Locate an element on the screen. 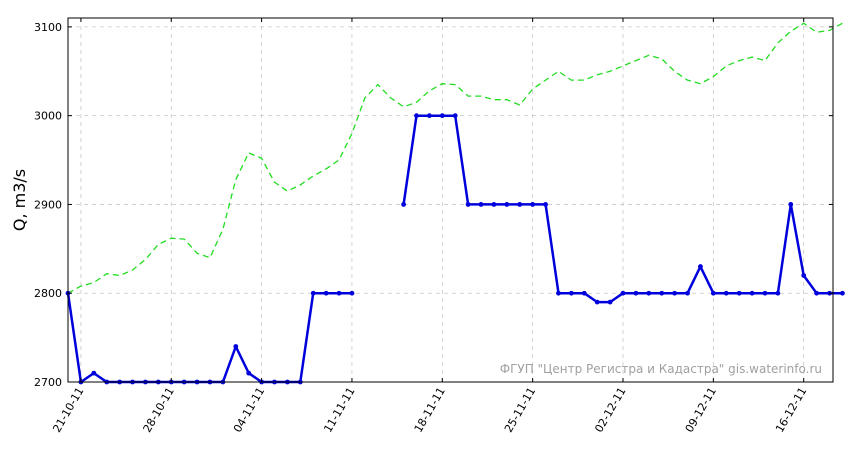 The height and width of the screenshot is (450, 850). y-axis-label: Q, m3/s is located at coordinates (19, 200).